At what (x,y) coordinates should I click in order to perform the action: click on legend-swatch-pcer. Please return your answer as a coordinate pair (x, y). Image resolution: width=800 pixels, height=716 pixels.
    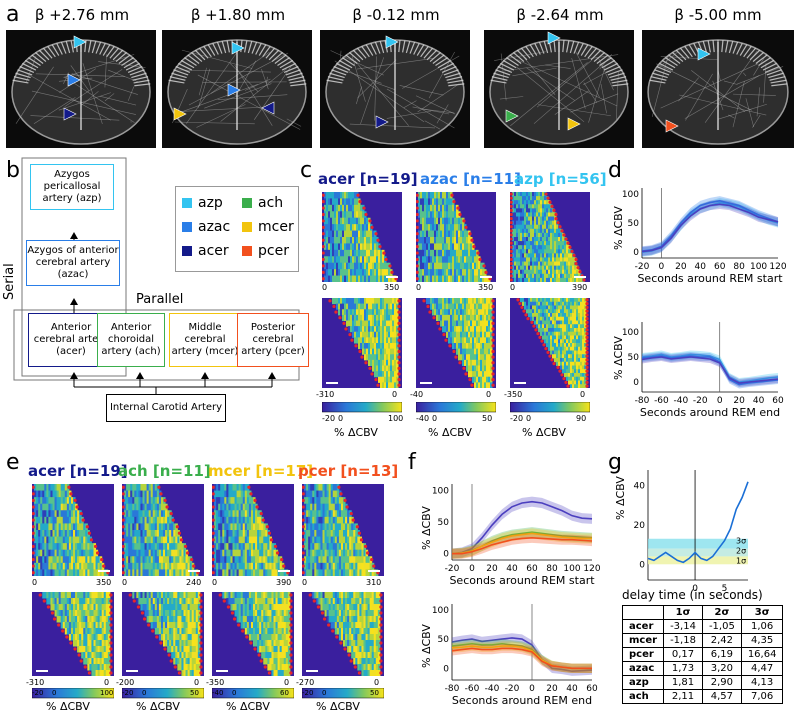
    Looking at the image, I should click on (247, 251).